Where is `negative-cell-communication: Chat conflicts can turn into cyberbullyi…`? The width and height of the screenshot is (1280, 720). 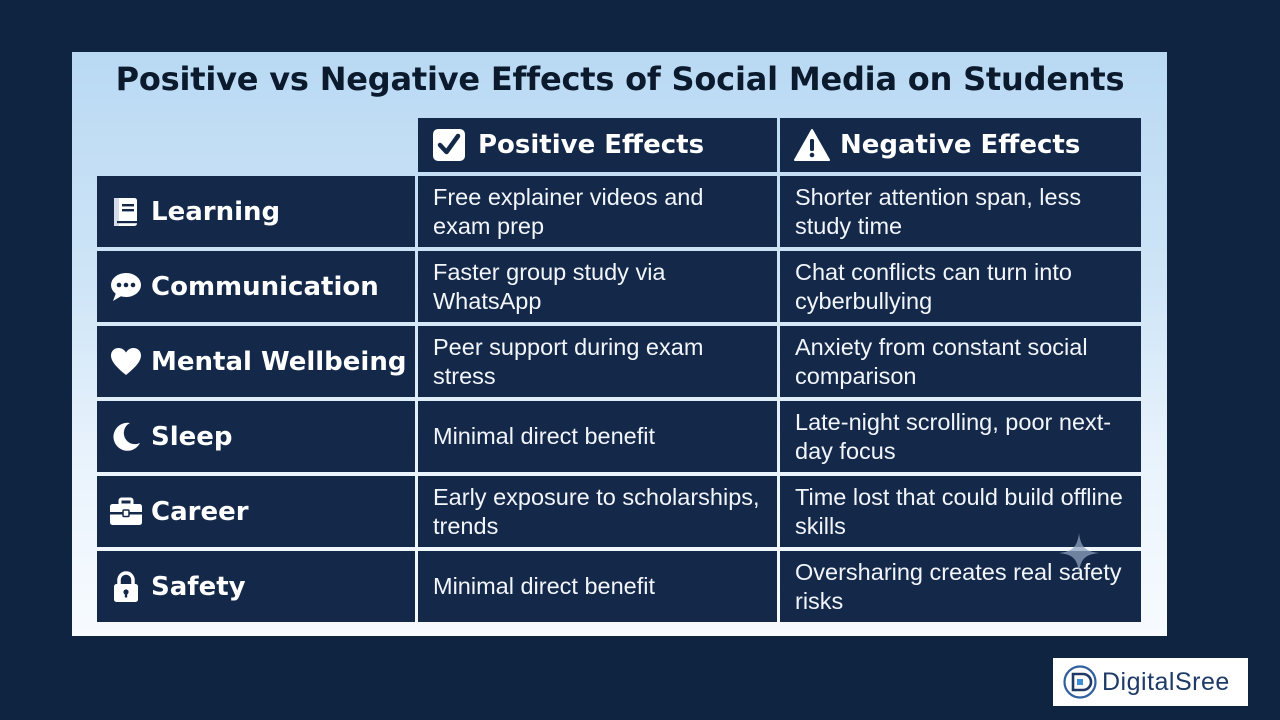
negative-cell-communication: Chat conflicts can turn into cyberbullyi… is located at coordinates (960, 286).